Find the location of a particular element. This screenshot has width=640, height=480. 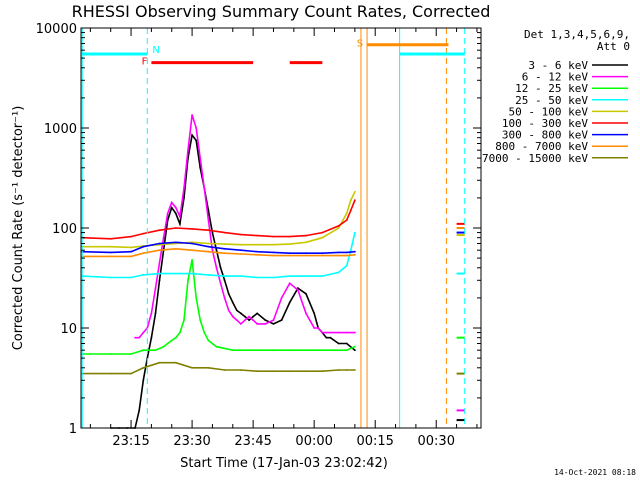

x-axis-label: Start Time (17-Jan-03 23:02:42) is located at coordinates (284, 463).